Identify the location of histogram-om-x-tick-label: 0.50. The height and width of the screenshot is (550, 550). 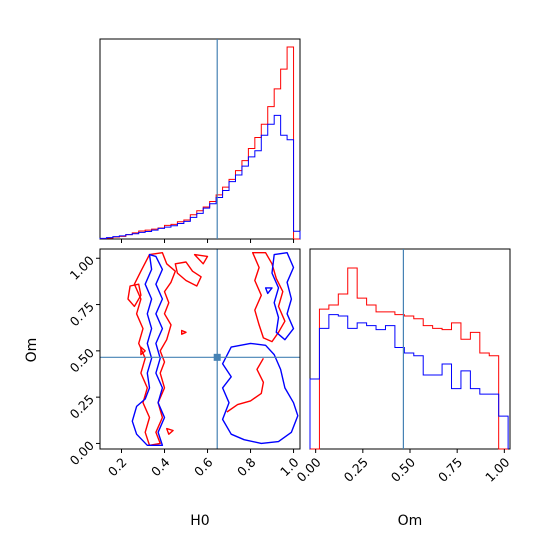
(403, 469).